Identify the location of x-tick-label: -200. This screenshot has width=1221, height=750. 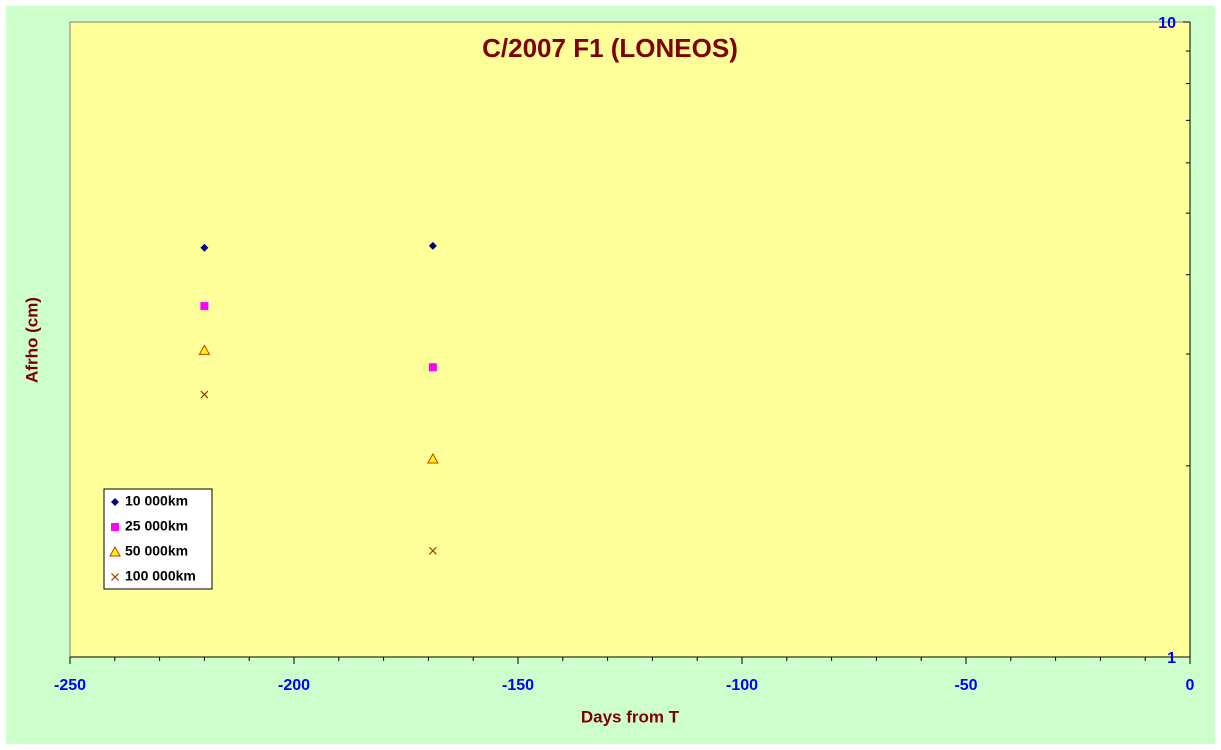
(294, 685).